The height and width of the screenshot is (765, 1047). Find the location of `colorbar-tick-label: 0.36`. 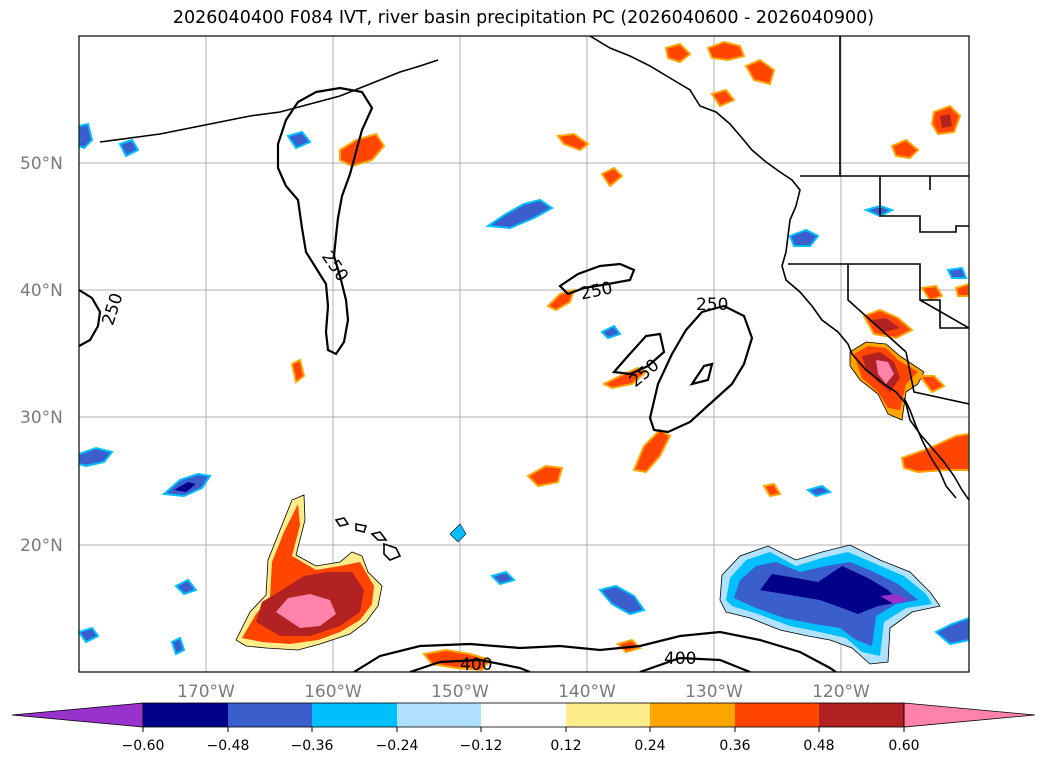

colorbar-tick-label: 0.36 is located at coordinates (734, 746).